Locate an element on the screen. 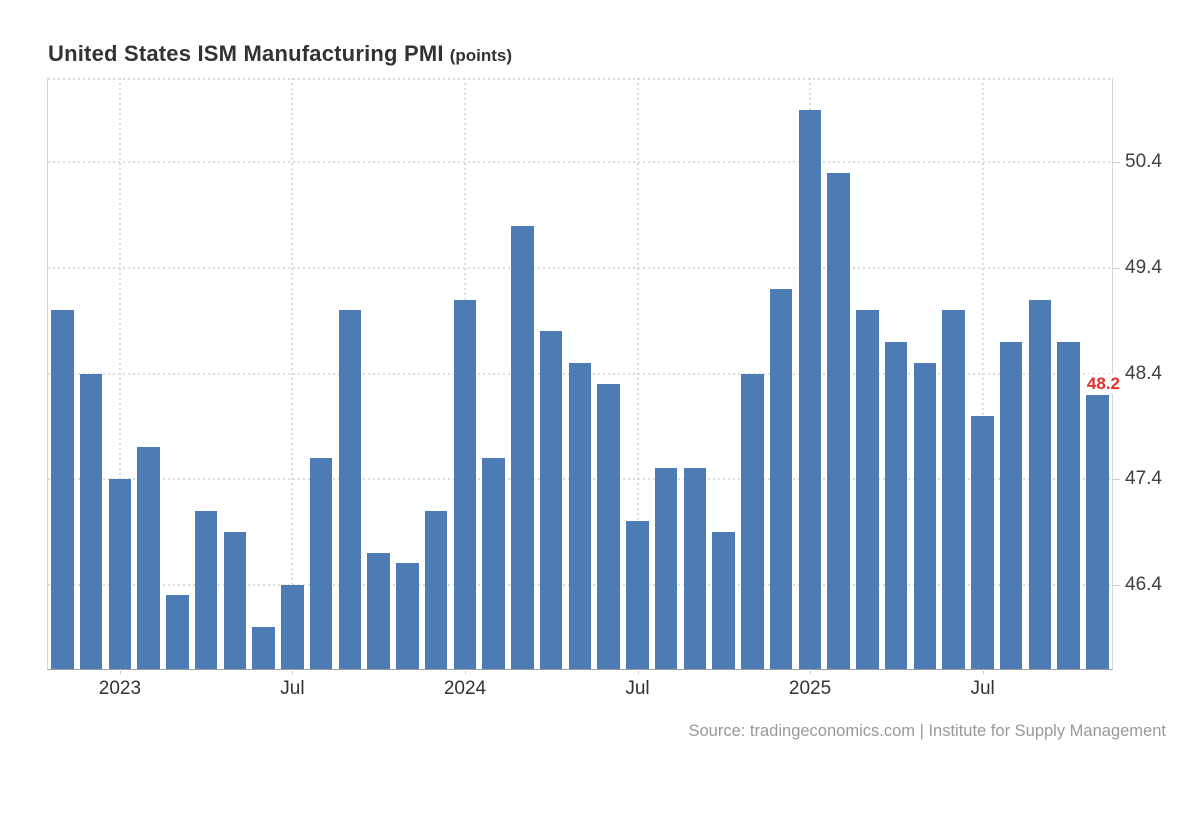 The height and width of the screenshot is (820, 1200). bar-feb-2023 is located at coordinates (148, 558).